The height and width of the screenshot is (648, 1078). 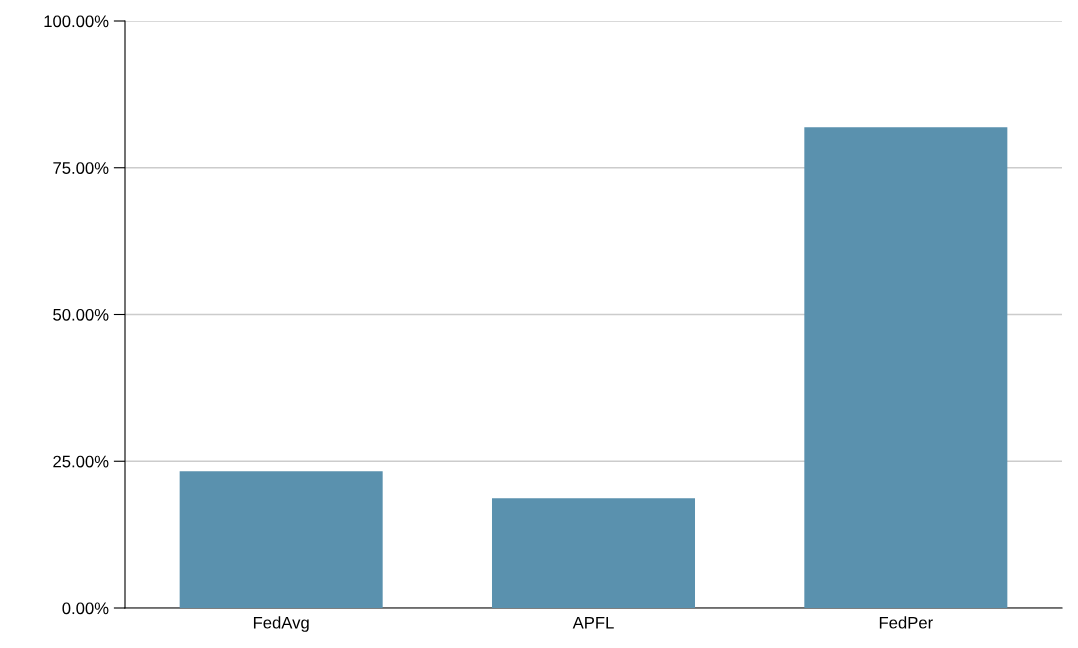 I want to click on y-tick-label: 0.00%, so click(x=85, y=608).